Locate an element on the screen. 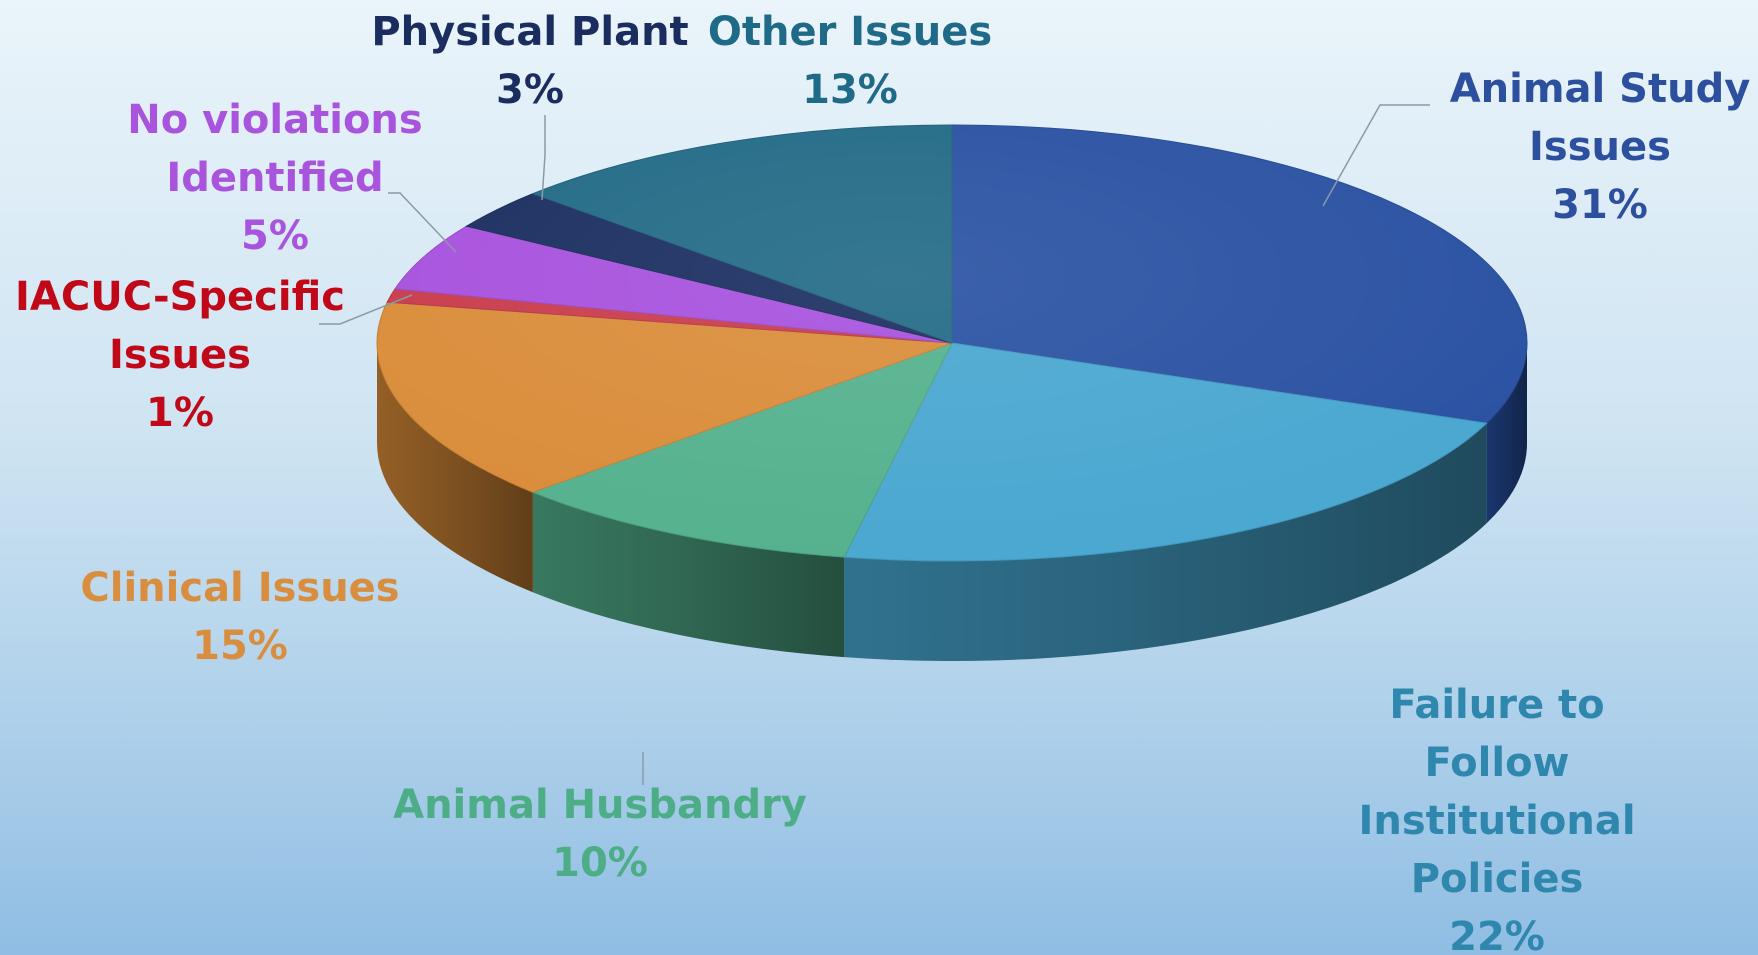  slice-label-physical-plant: Physical Plant is located at coordinates (529, 32).